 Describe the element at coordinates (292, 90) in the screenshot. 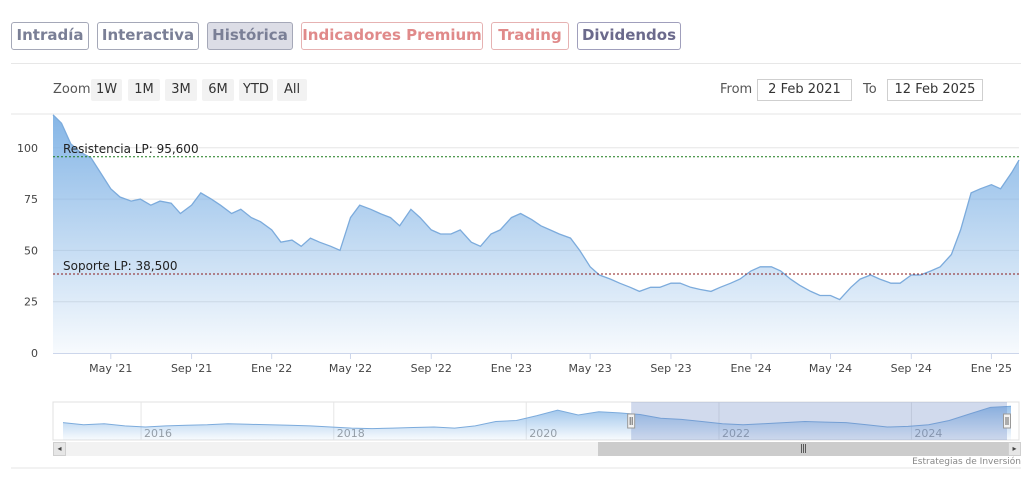

I see `zoom-button-all: All` at that location.